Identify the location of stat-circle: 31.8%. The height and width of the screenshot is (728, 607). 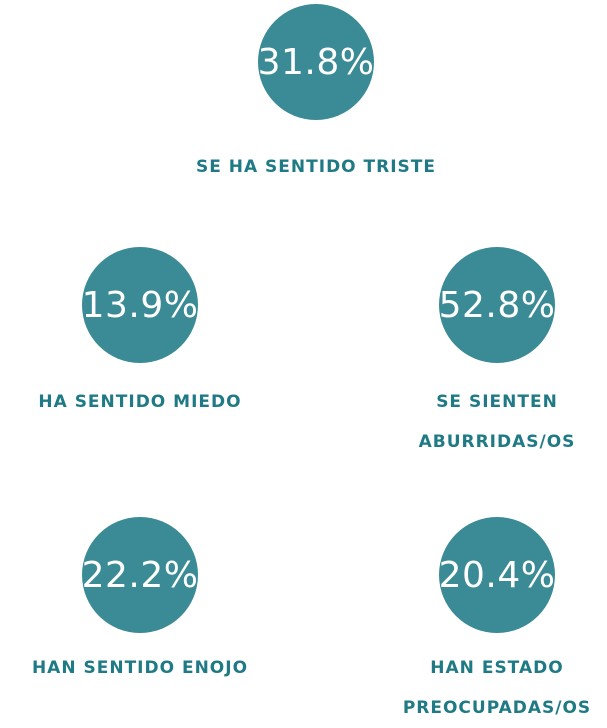
(316, 62).